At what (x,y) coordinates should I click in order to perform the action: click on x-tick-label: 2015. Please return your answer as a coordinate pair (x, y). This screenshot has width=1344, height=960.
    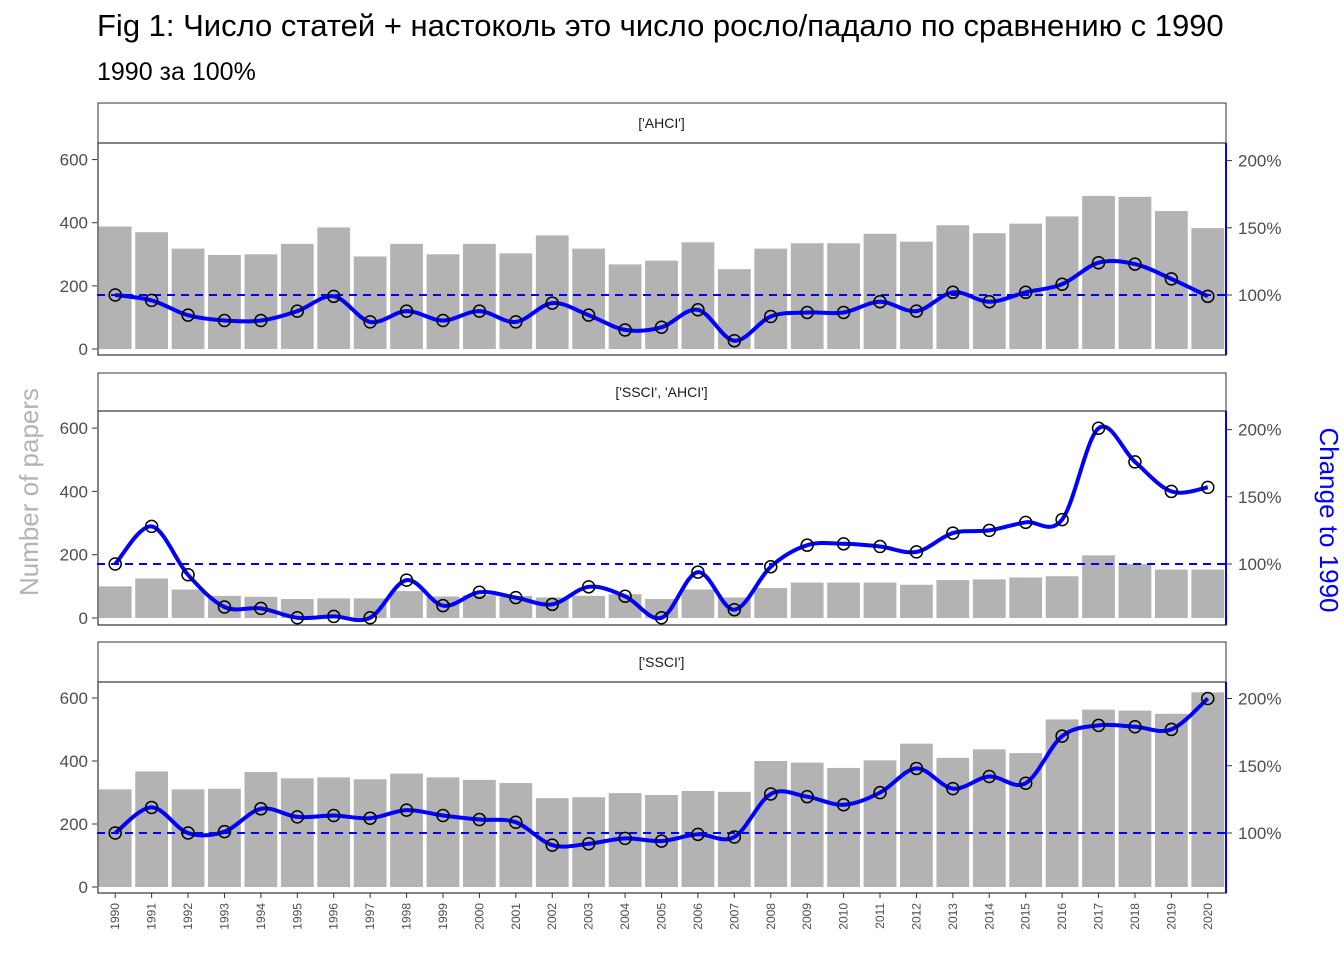
    Looking at the image, I should click on (1026, 916).